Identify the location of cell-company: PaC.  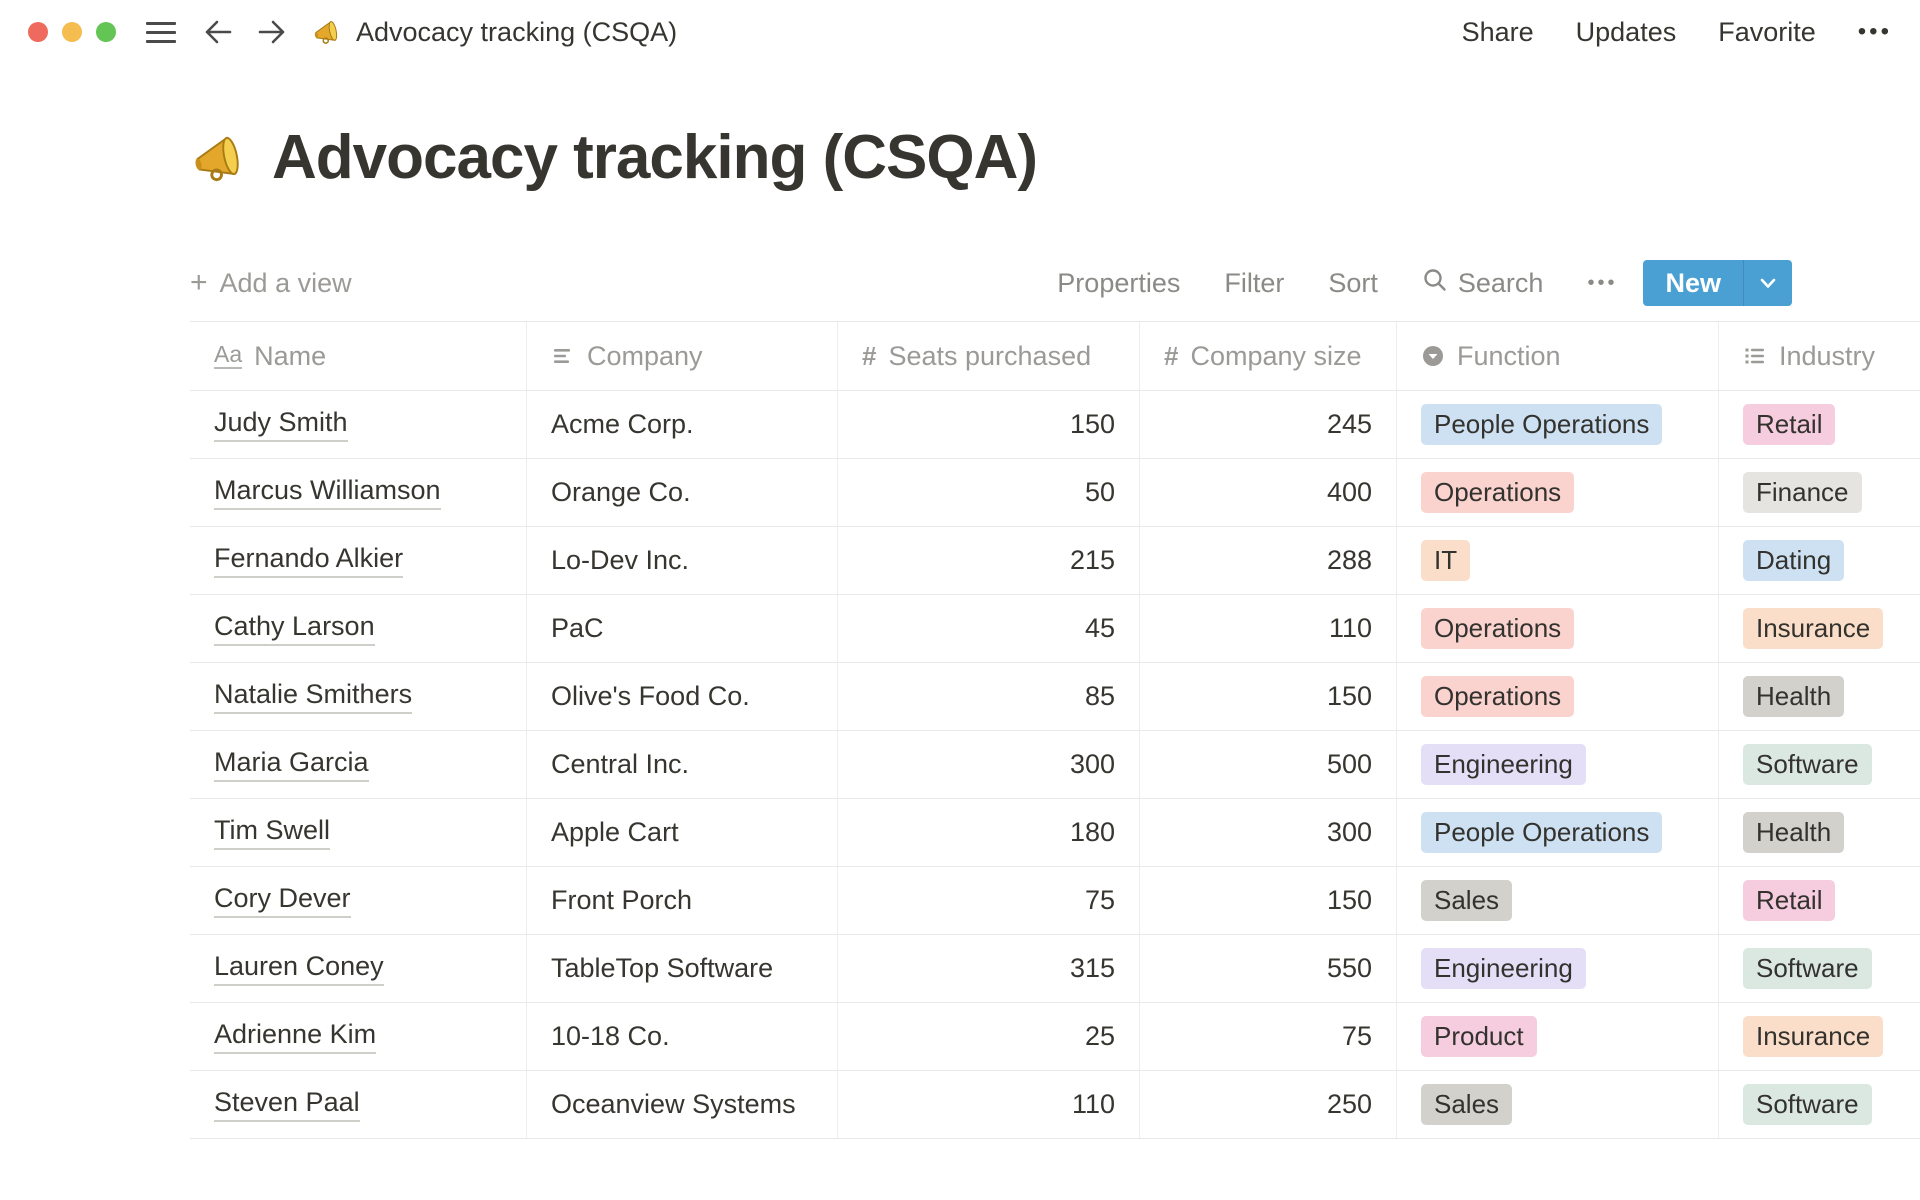
(682, 628).